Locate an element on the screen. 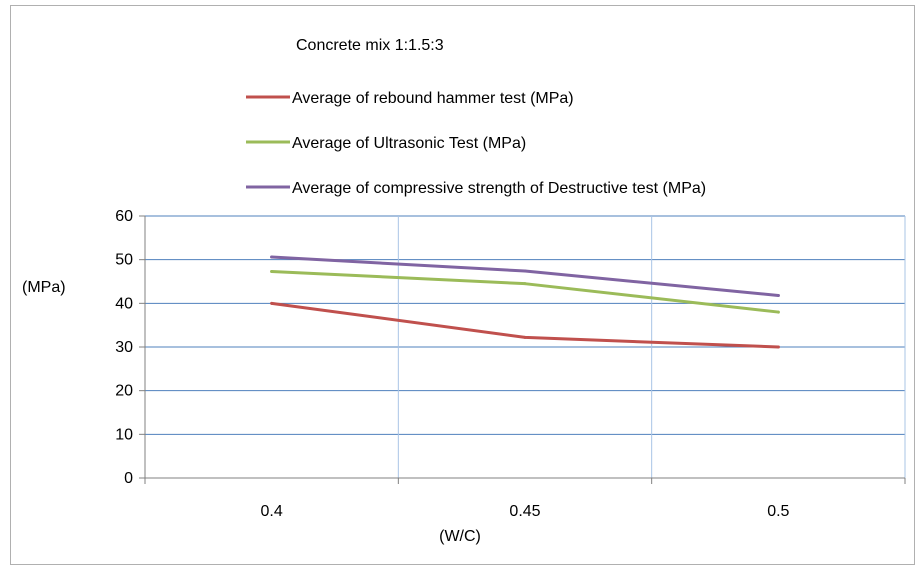  x-tick-label: 0.4 is located at coordinates (272, 511).